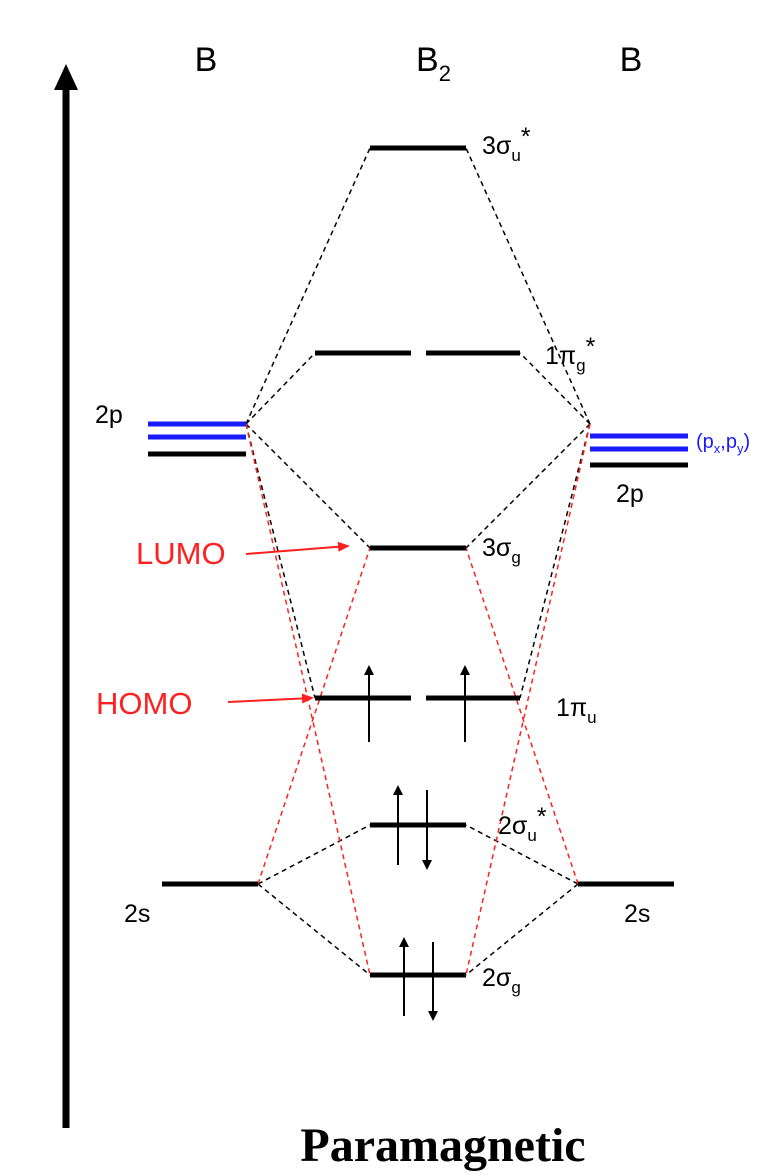 The image size is (778, 1176). What do you see at coordinates (197, 439) in the screenshot?
I see `left-2p-levels` at bounding box center [197, 439].